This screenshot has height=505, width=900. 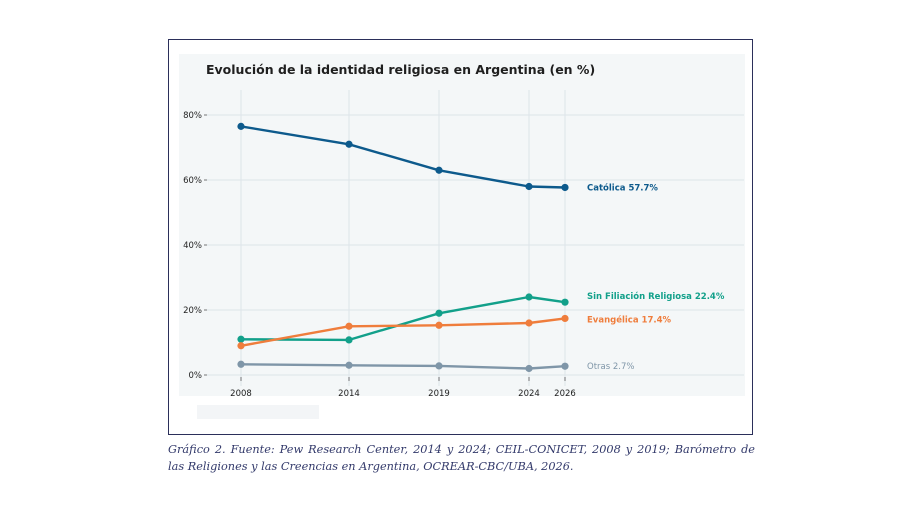 I want to click on x-tick-label: 2014, so click(x=349, y=394).